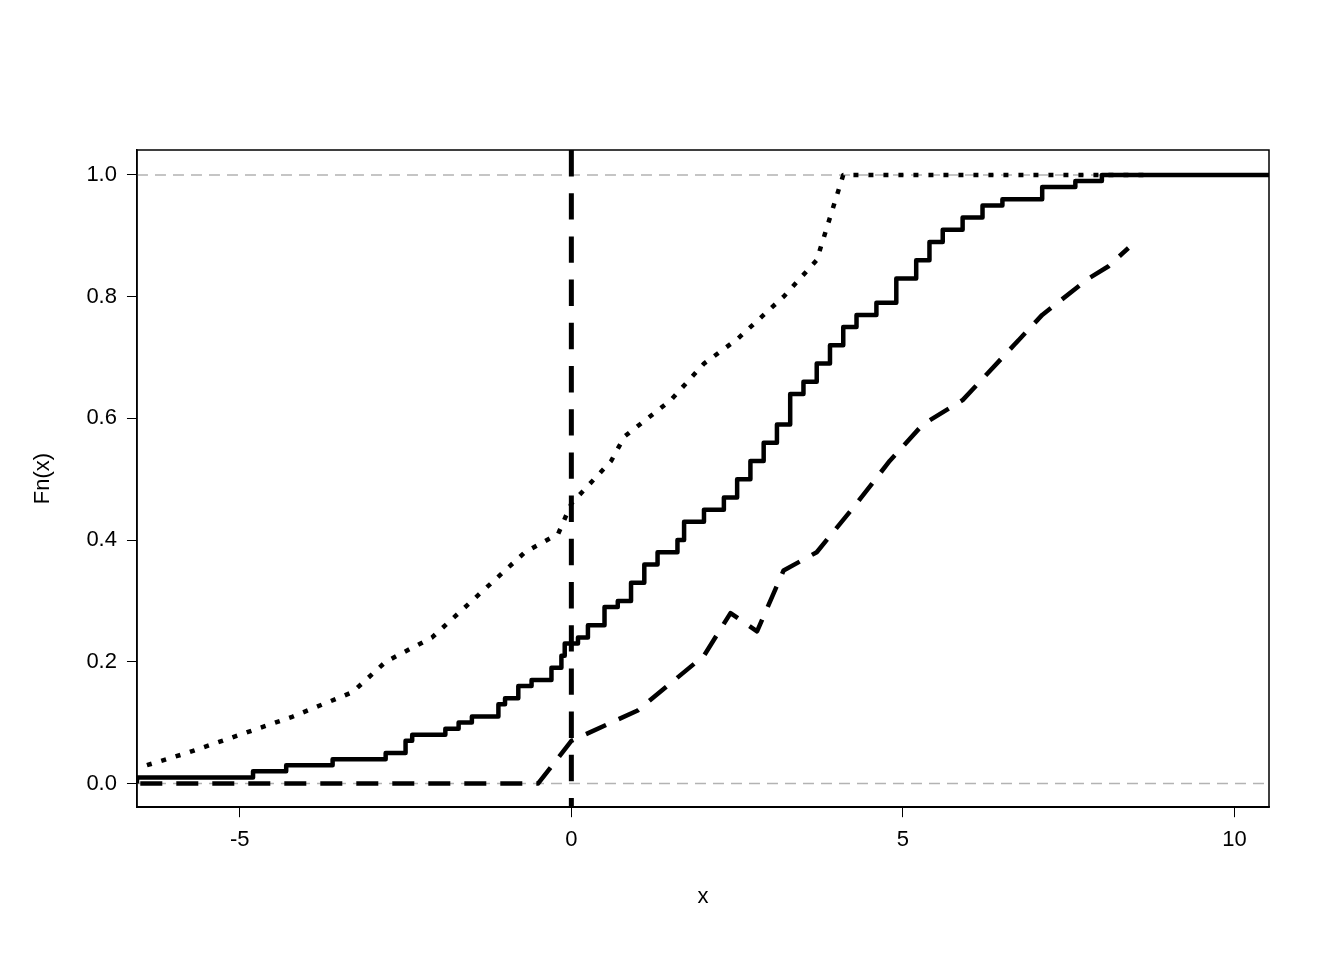  Describe the element at coordinates (101, 782) in the screenshot. I see `y-tick-label: 0.0` at that location.